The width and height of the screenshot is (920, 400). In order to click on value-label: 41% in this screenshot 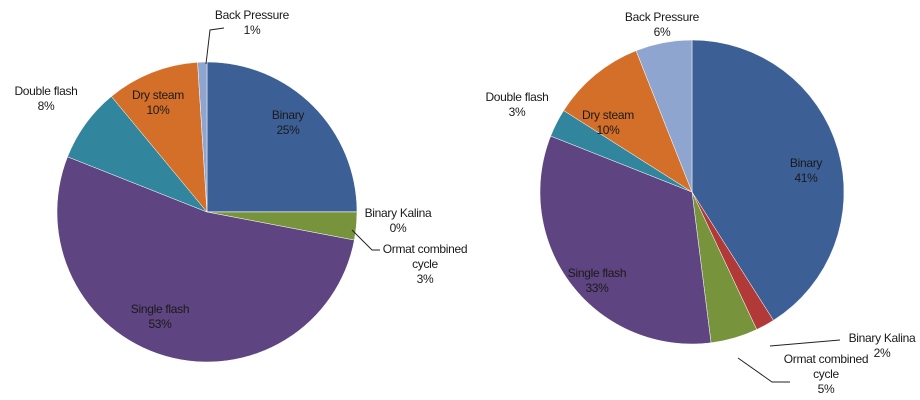, I will do `click(806, 178)`.